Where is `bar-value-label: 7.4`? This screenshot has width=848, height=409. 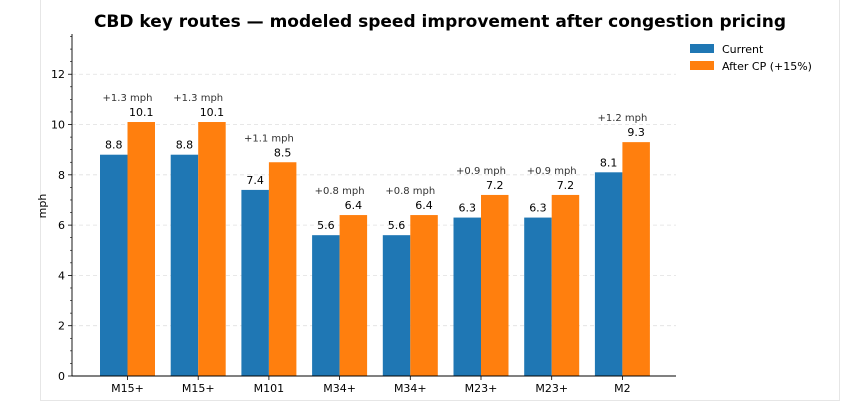 bar-value-label: 7.4 is located at coordinates (255, 180).